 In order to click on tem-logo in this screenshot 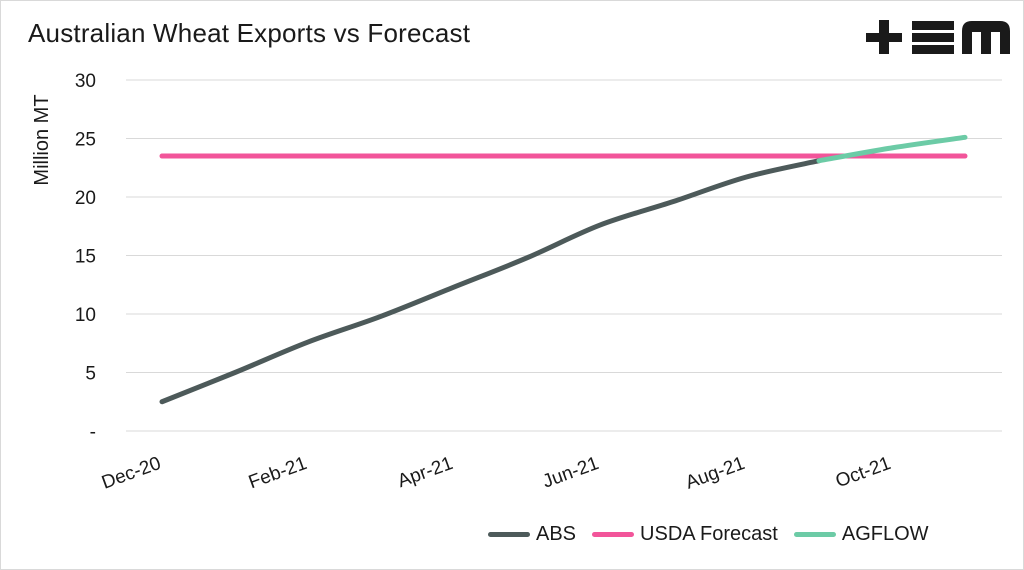, I will do `click(938, 37)`.